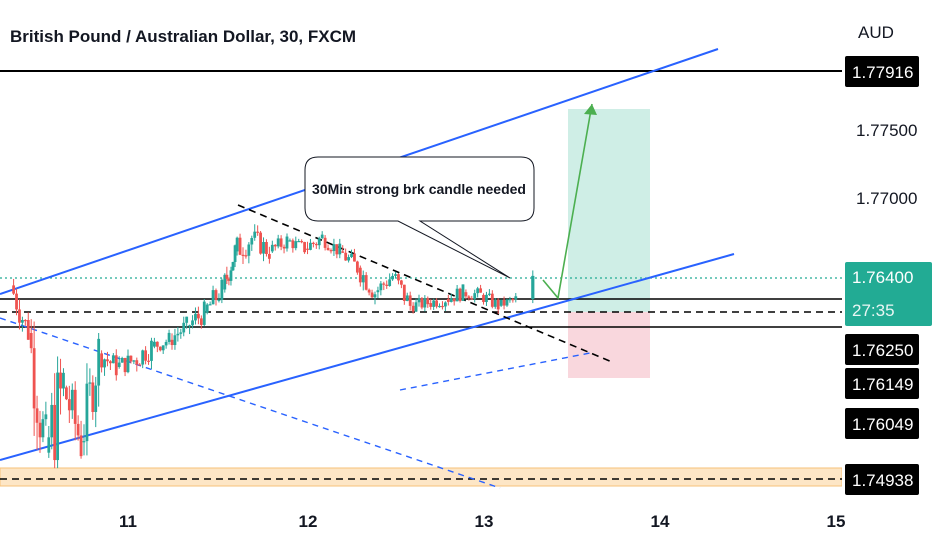  Describe the element at coordinates (419, 217) in the screenshot. I see `callout-bubble` at that location.